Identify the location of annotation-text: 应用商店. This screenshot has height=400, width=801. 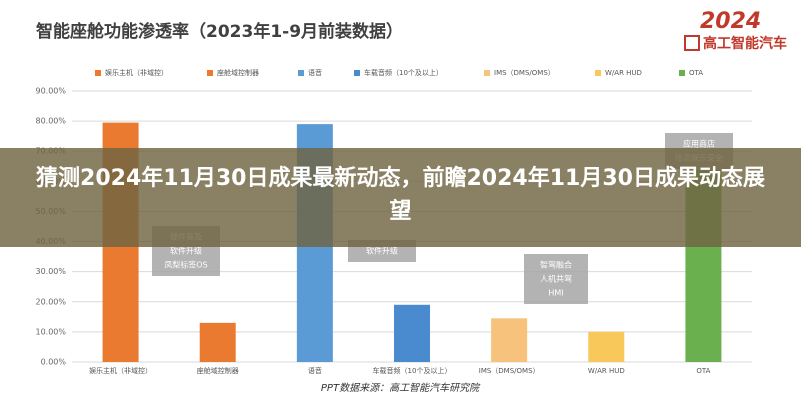
(699, 144).